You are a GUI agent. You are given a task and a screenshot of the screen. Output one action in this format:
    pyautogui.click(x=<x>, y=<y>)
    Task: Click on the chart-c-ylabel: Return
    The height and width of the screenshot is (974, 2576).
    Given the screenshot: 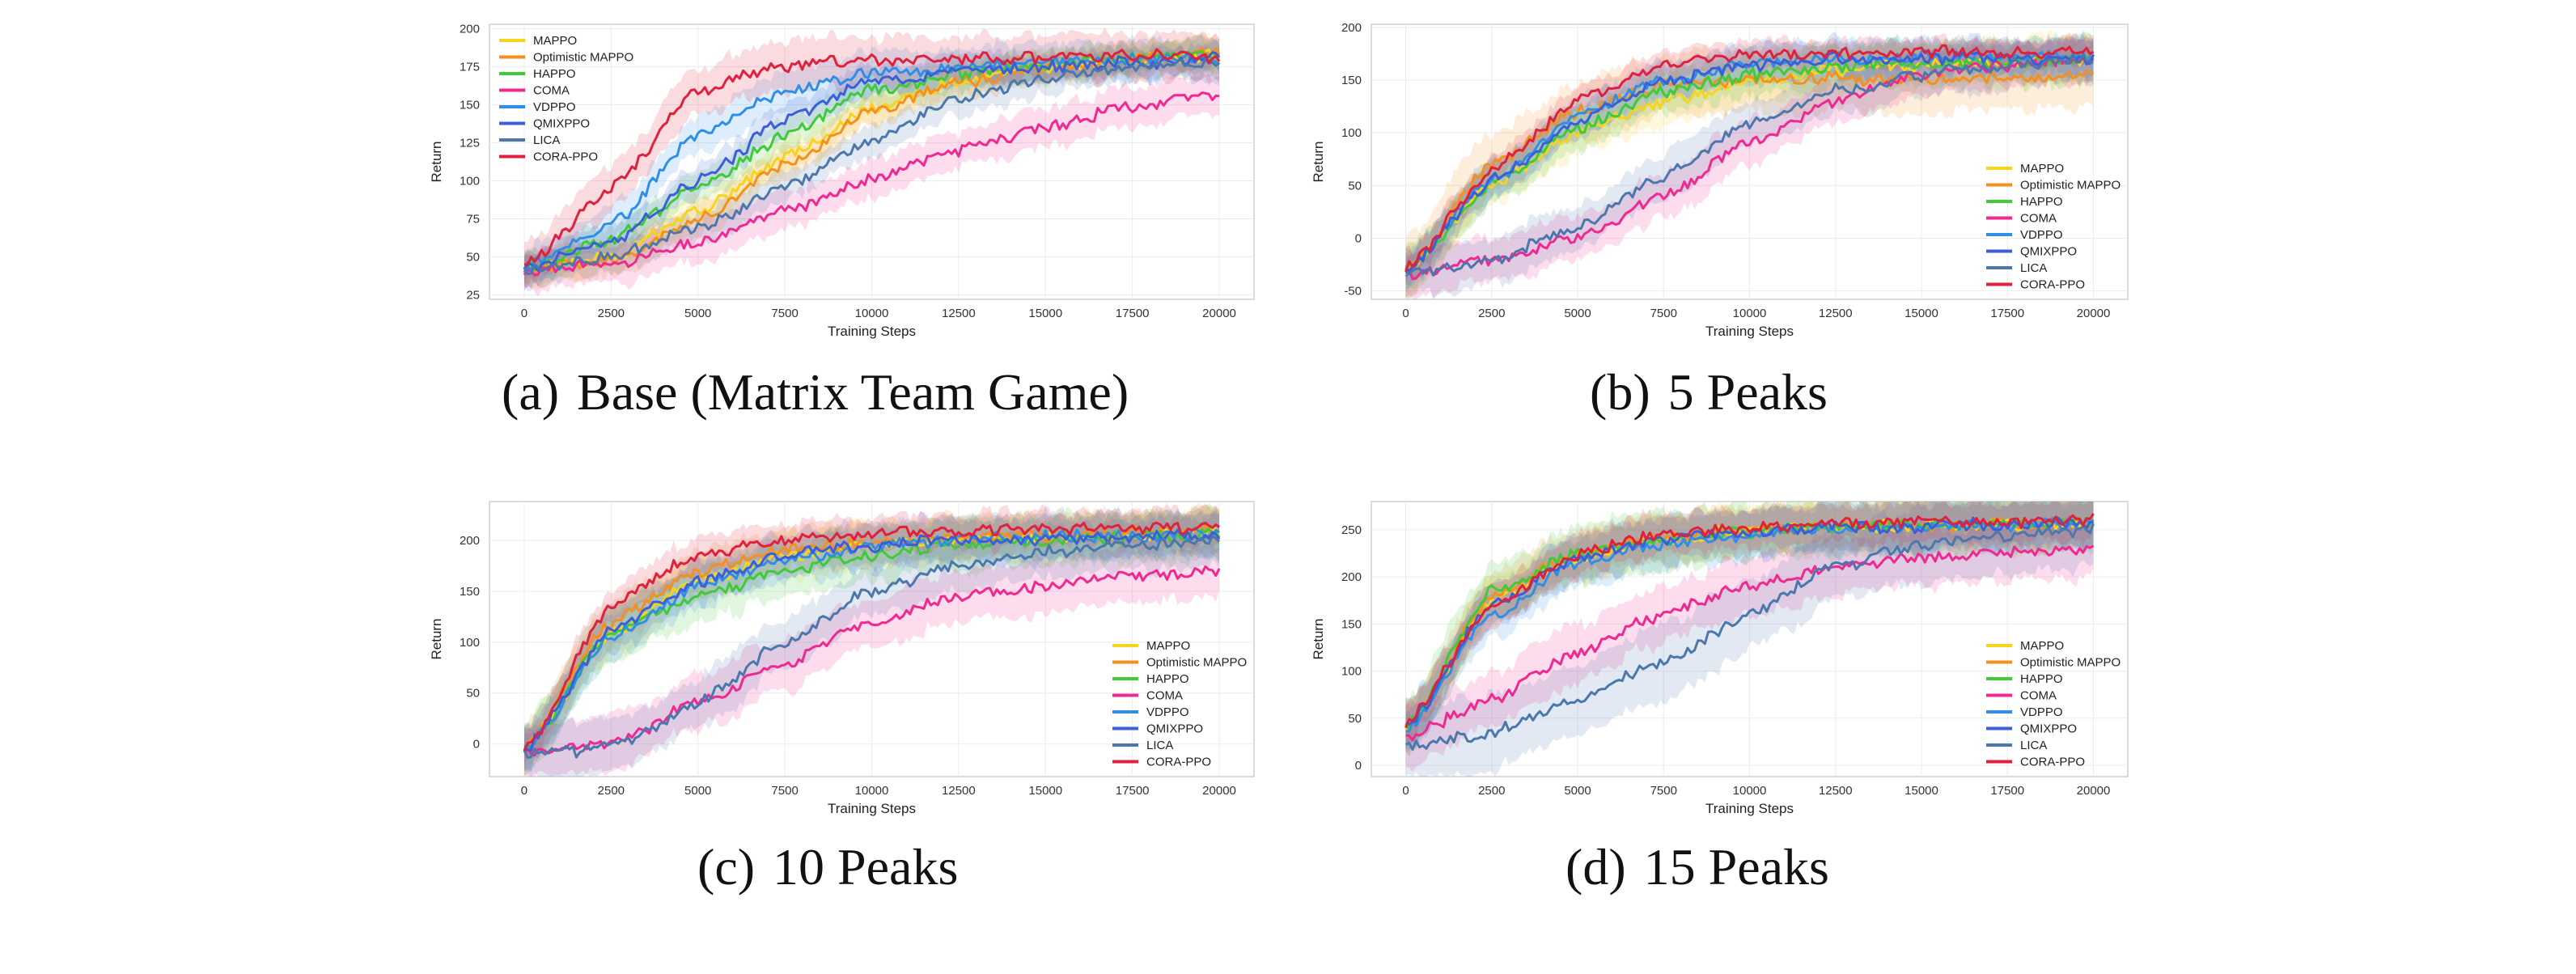 What is the action you would take?
    pyautogui.click(x=436, y=638)
    